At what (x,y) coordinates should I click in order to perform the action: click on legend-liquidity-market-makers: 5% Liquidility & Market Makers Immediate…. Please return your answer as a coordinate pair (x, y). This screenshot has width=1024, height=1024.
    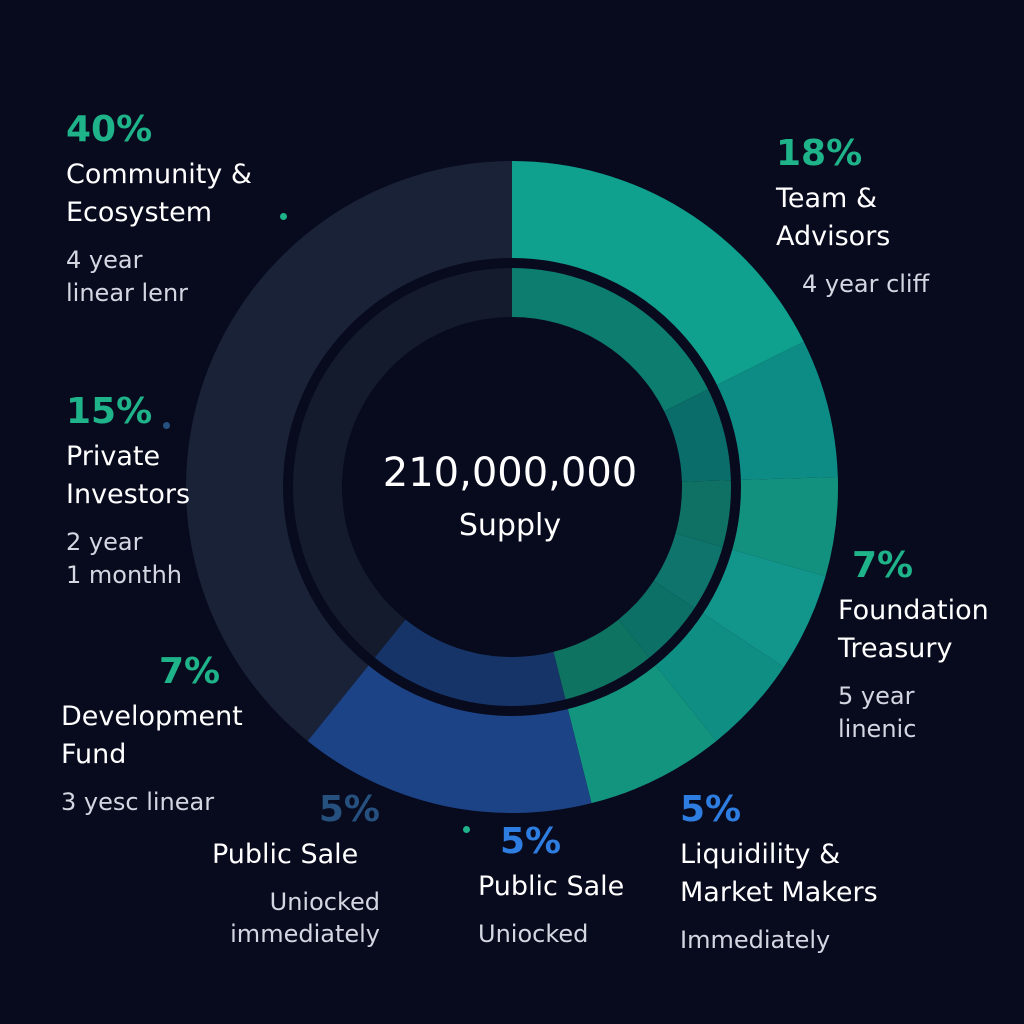
    Looking at the image, I should click on (779, 873).